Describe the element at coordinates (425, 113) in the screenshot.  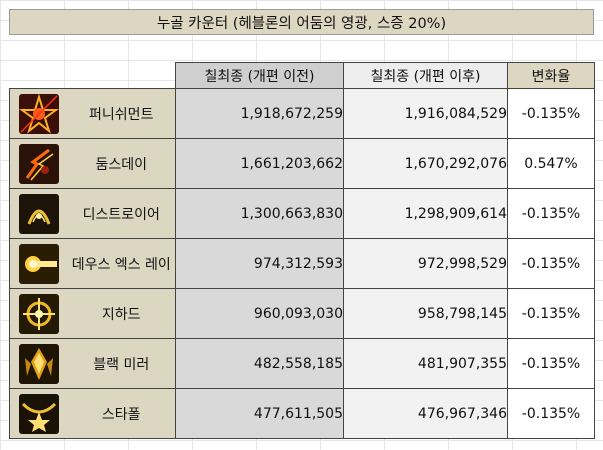
I see `damage-after: 1,916,084,529` at that location.